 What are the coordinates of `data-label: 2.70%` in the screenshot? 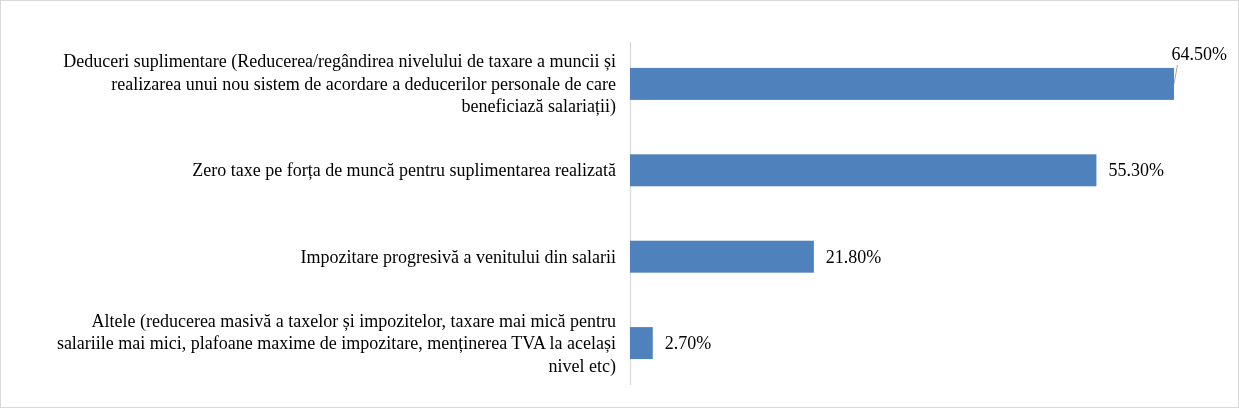 It's located at (688, 343).